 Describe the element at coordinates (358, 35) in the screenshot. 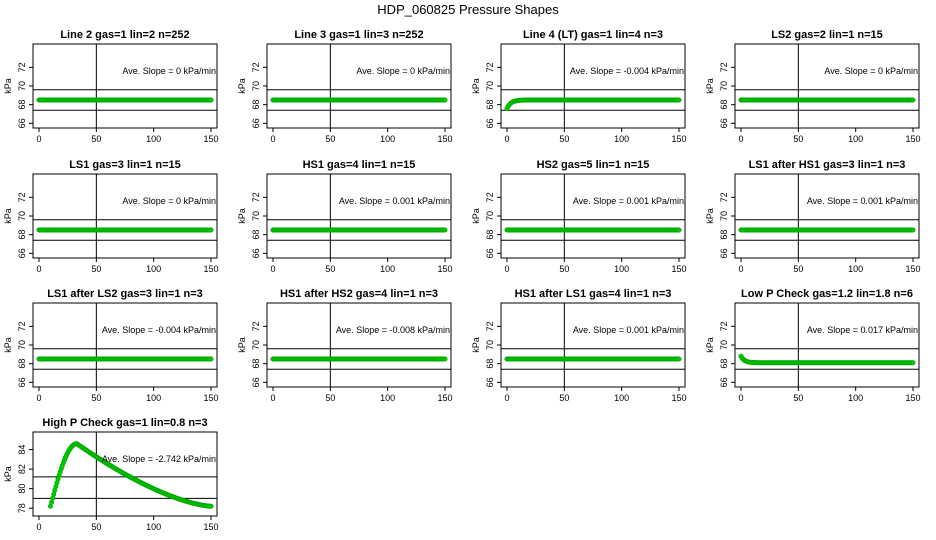

I see `panel-title: Line 3 gas=1 lin=3 n=252` at that location.